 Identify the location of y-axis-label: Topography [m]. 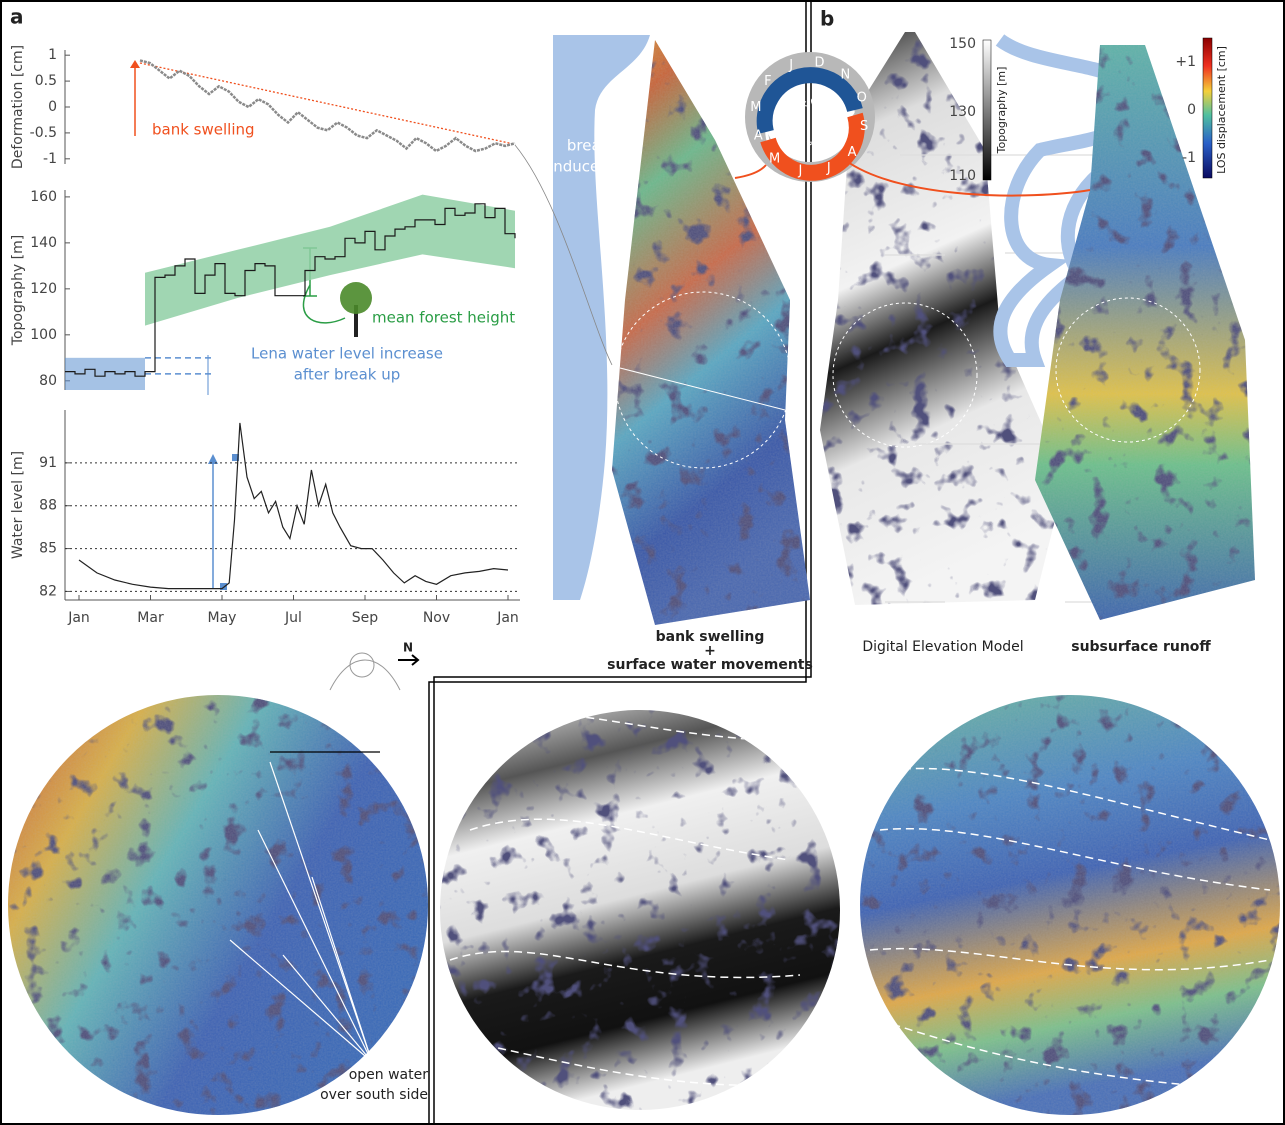
(18, 290).